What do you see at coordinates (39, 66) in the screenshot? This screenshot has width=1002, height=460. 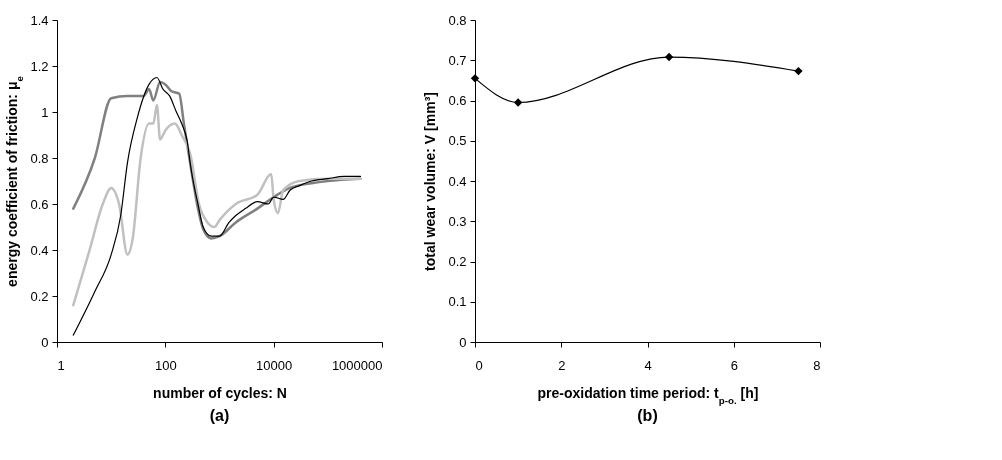 I see `y-tick-label: 1.2` at bounding box center [39, 66].